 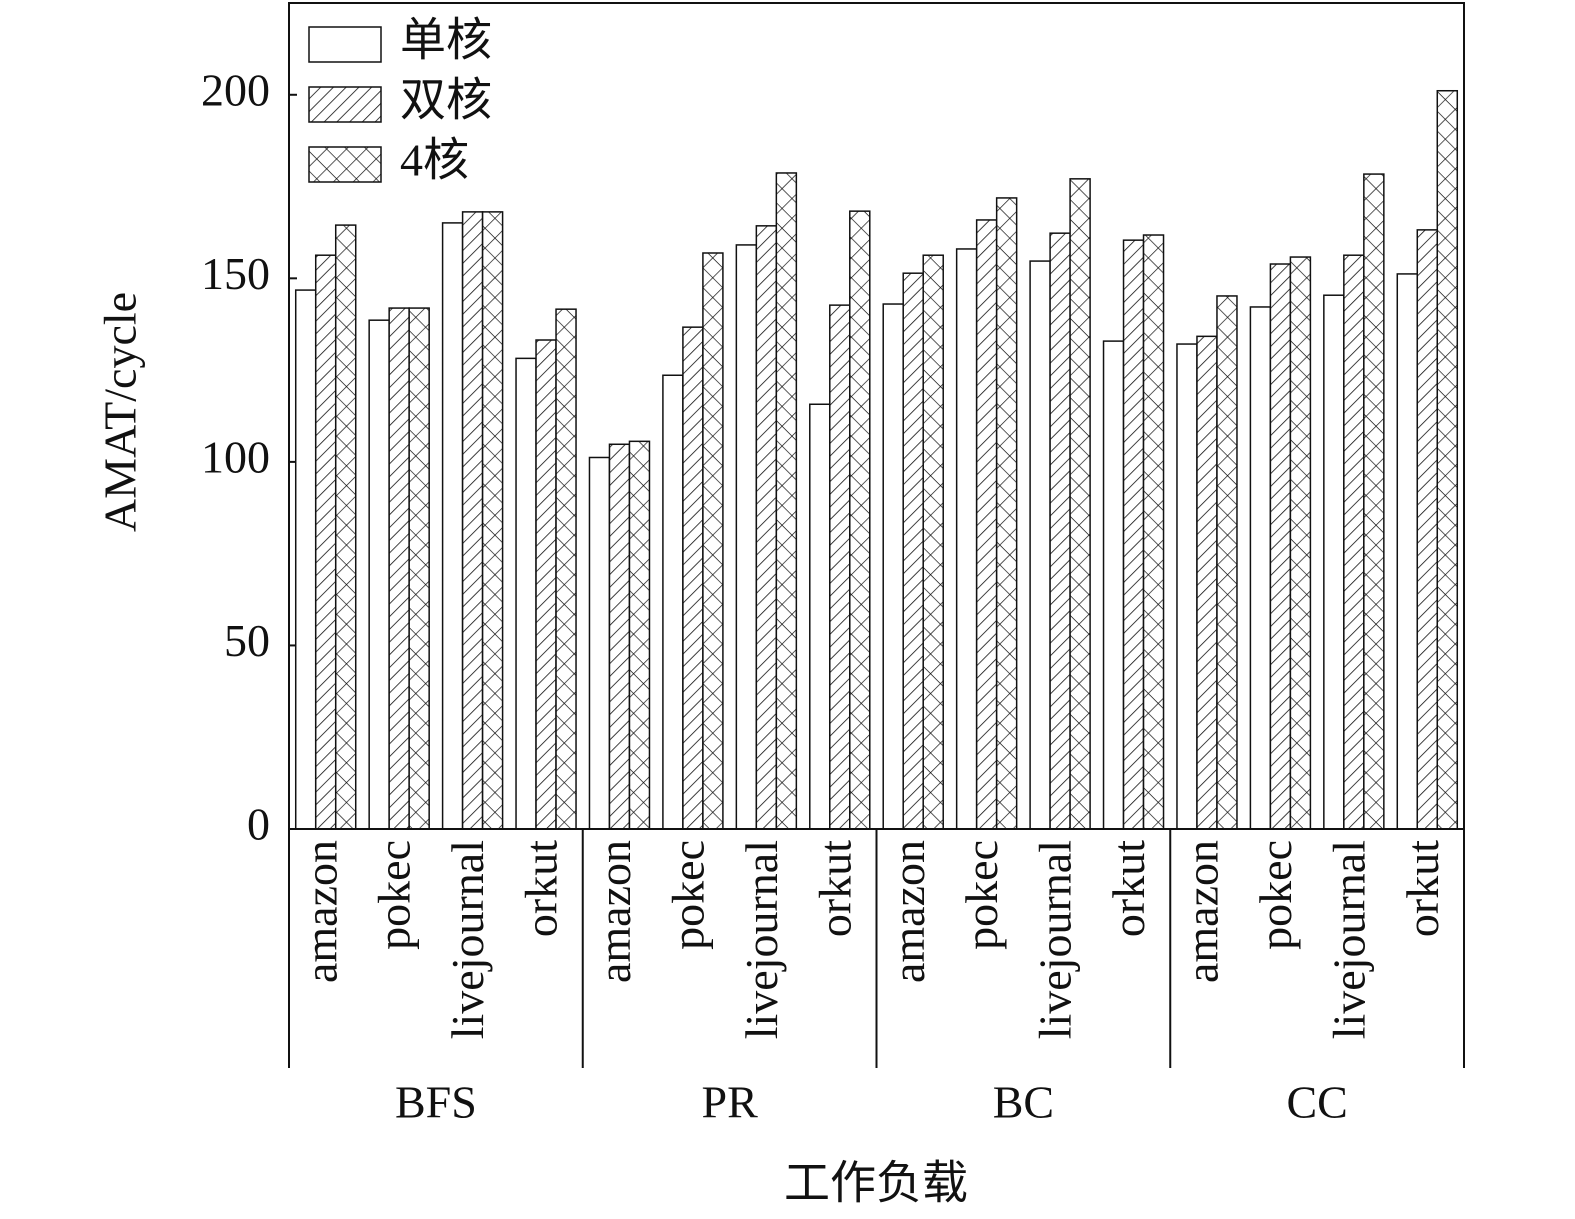 I want to click on group-label: CC, so click(x=1316, y=1102).